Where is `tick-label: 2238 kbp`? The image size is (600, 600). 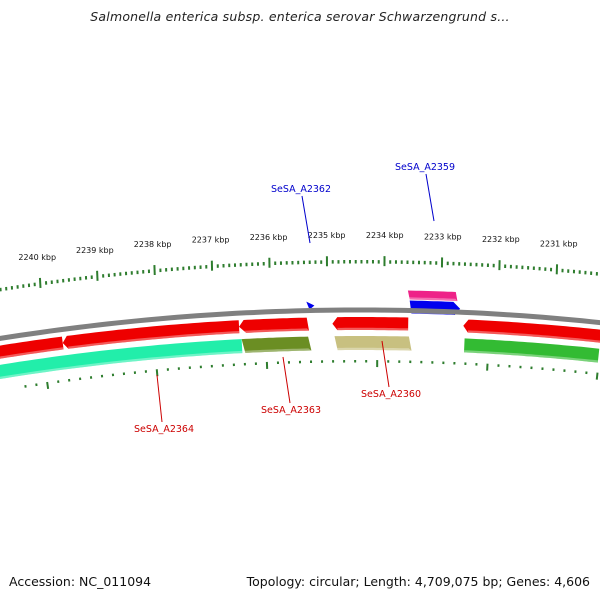 tick-label: 2238 kbp is located at coordinates (153, 244).